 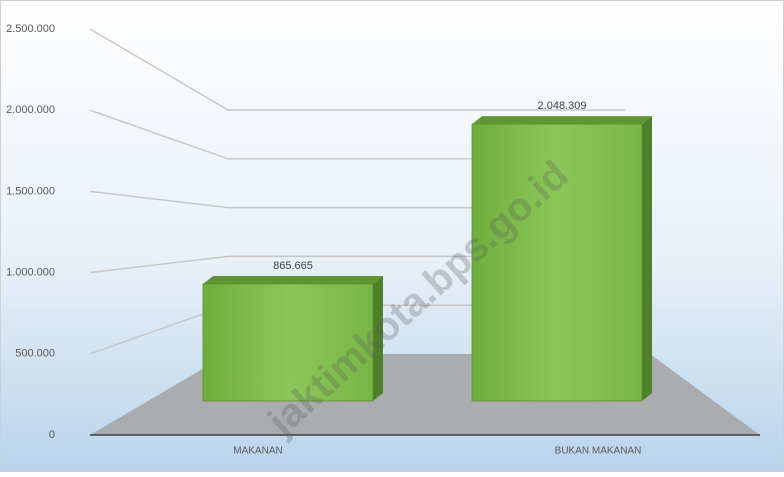 I want to click on y-tick-label: 1.000.000, so click(x=30, y=273).